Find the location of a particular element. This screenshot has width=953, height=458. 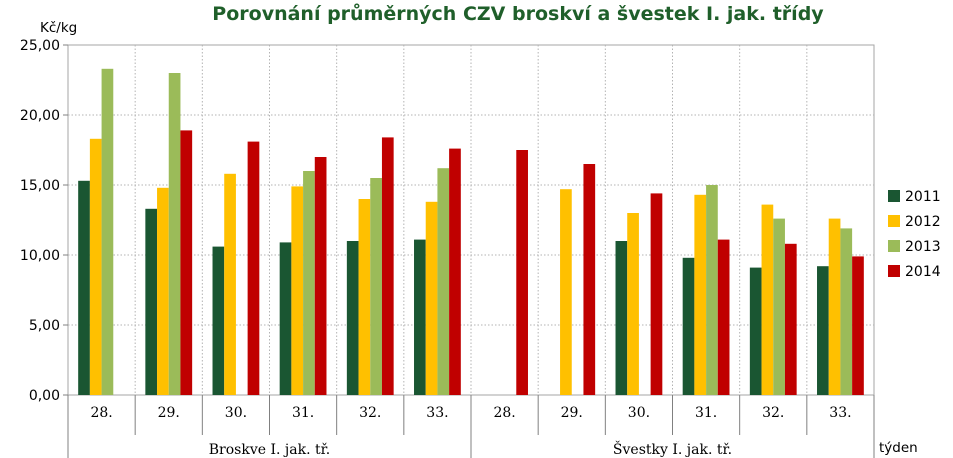

legend-label-2012: 2012 is located at coordinates (923, 222).